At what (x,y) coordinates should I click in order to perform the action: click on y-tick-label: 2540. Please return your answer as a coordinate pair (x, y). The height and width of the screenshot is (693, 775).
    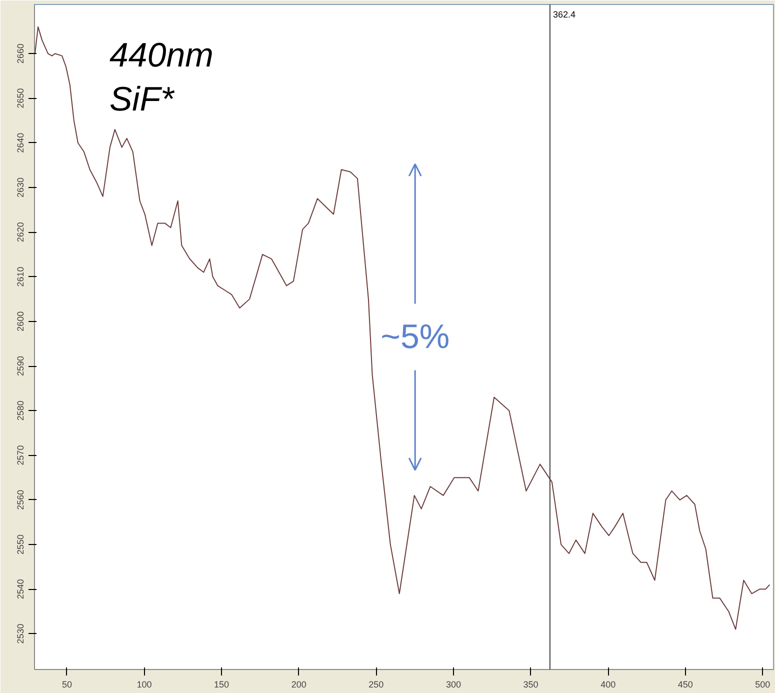
    Looking at the image, I should click on (21, 589).